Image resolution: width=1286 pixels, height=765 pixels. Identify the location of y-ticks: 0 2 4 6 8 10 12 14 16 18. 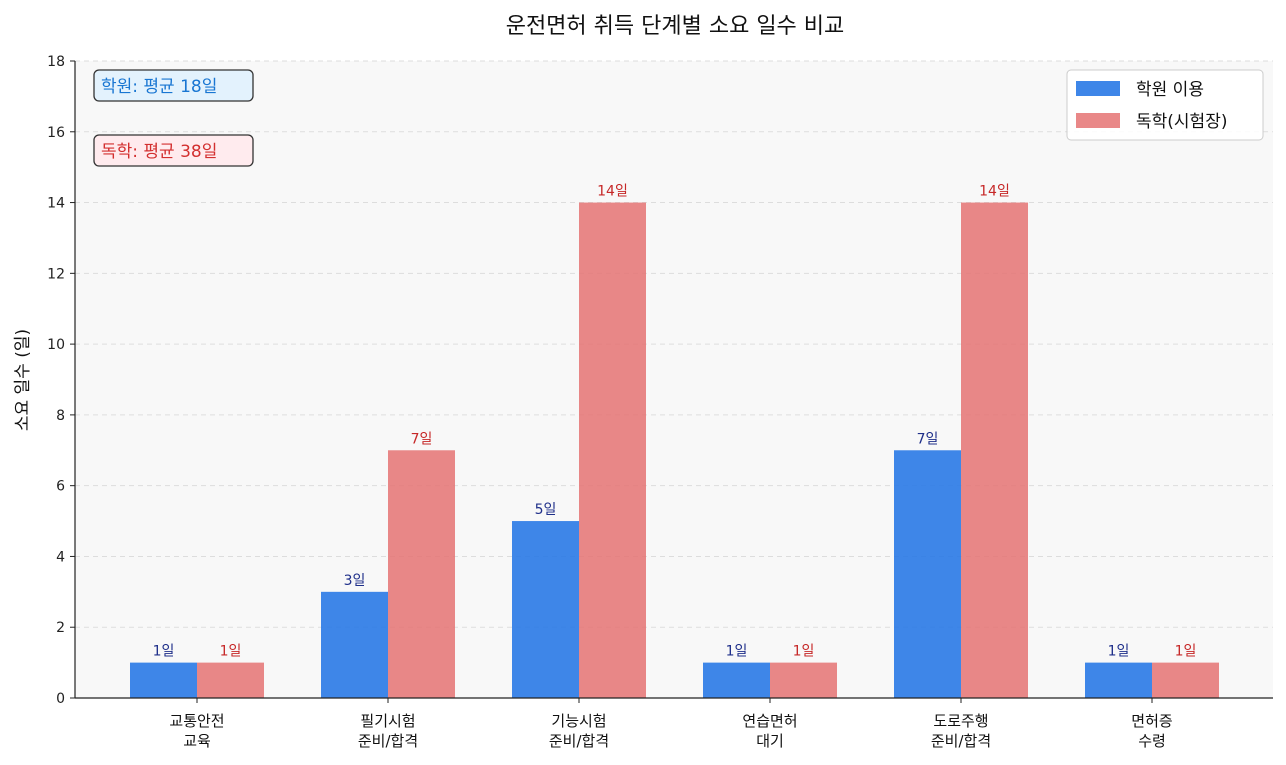
(61, 380).